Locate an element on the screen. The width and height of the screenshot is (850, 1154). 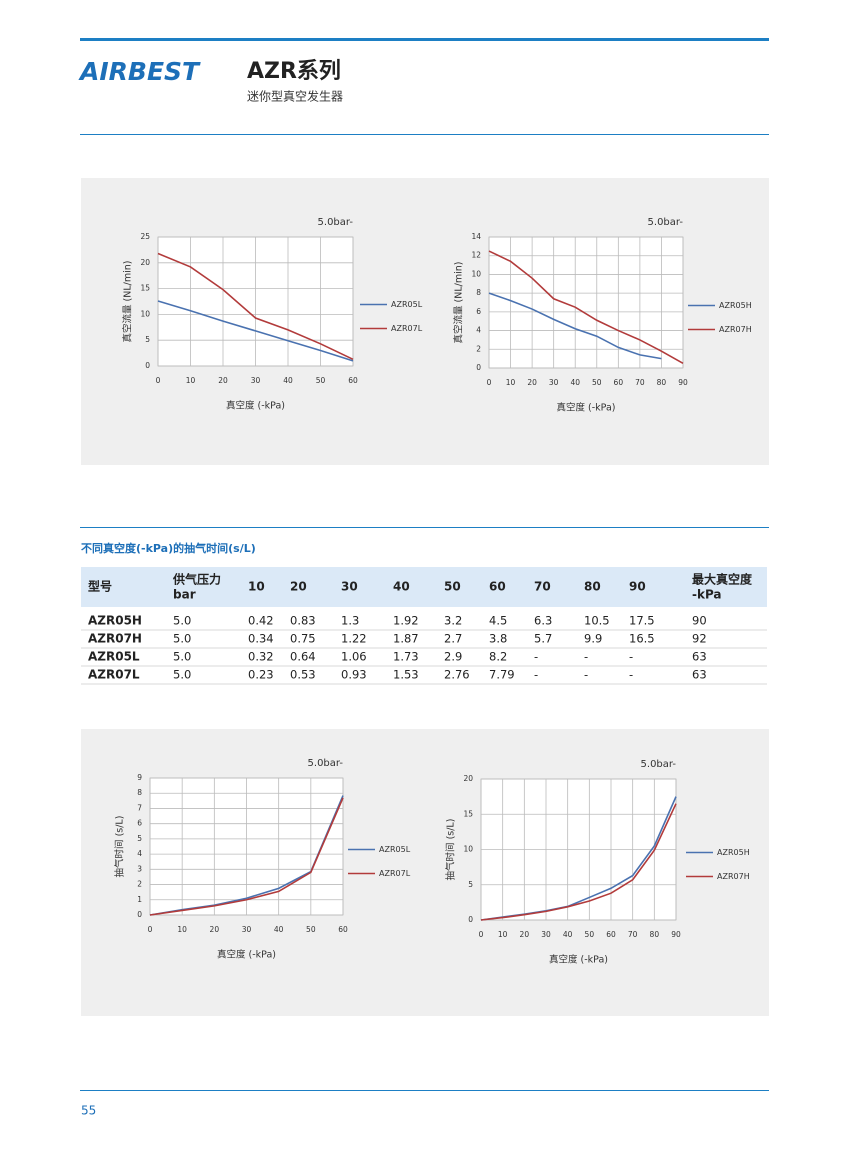
legend-label: AZR07L is located at coordinates (395, 873).